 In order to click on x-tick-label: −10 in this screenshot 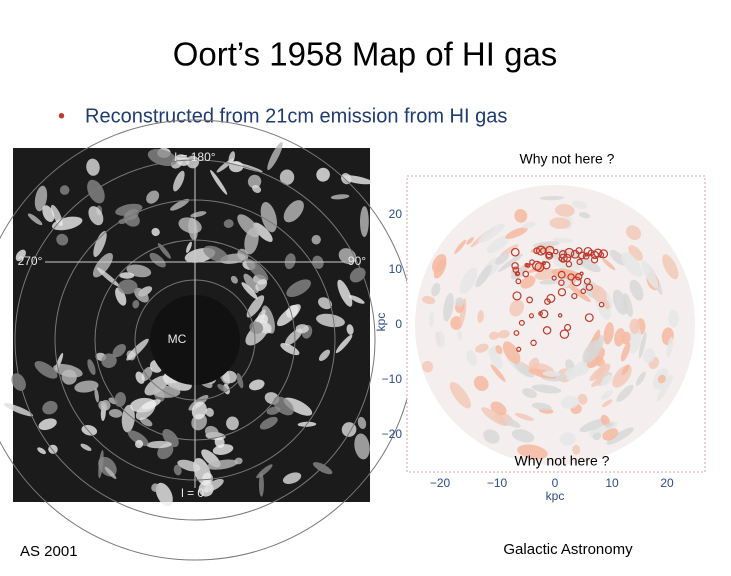, I will do `click(497, 483)`.